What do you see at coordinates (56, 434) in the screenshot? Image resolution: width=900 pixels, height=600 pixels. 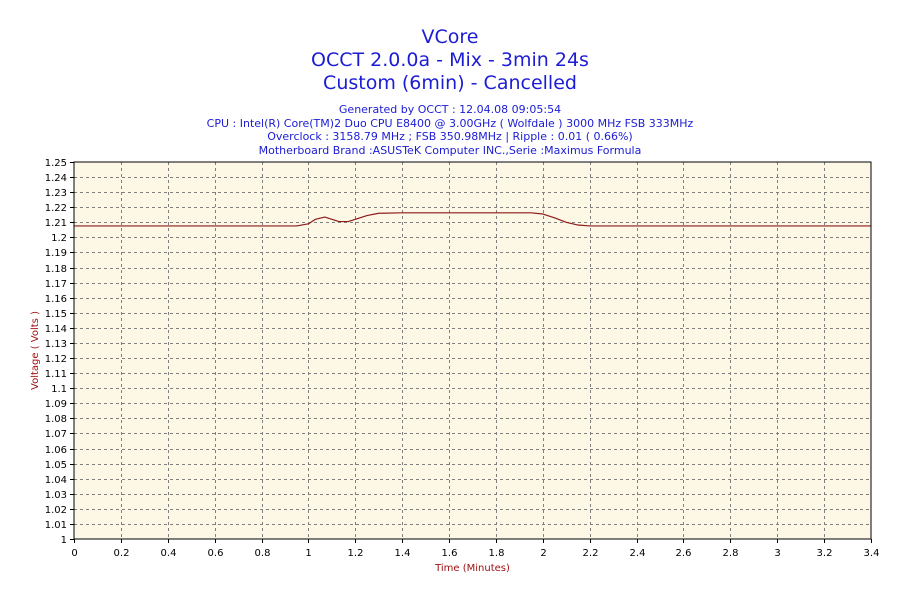 I see `y-tick-label: 1.07` at bounding box center [56, 434].